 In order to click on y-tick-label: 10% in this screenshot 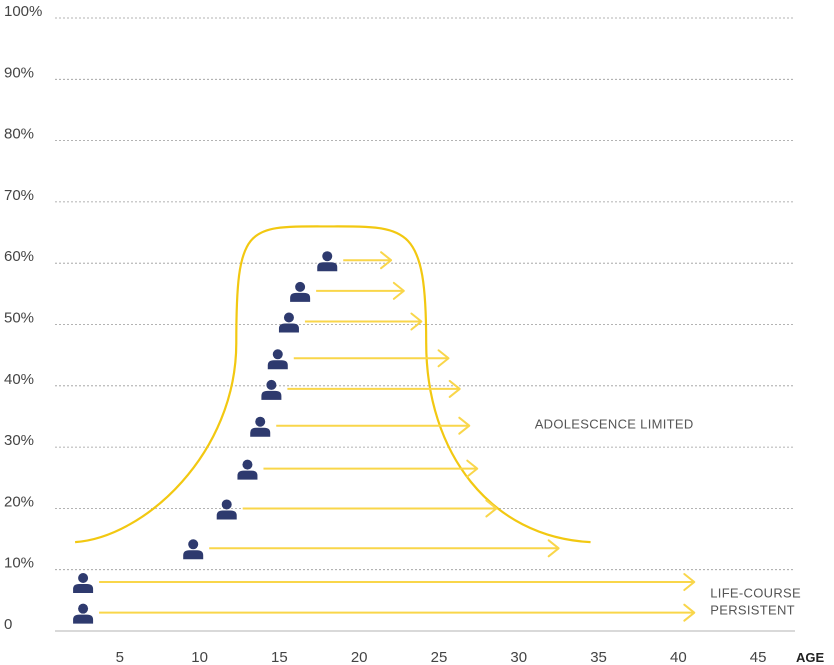, I will do `click(19, 563)`.